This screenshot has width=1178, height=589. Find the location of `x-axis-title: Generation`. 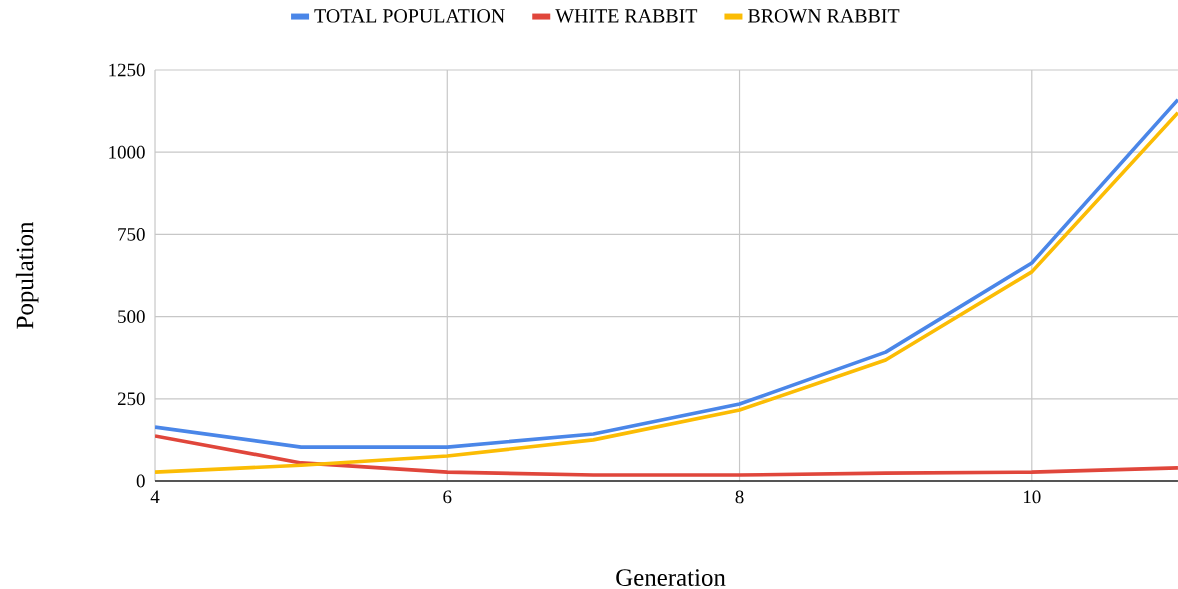

x-axis-title: Generation is located at coordinates (671, 577).